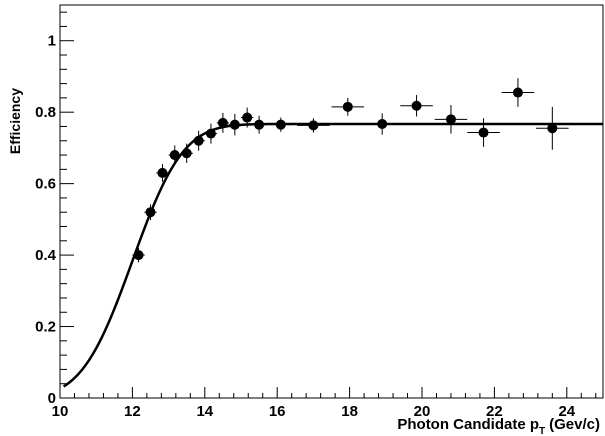 This screenshot has height=436, width=605. Describe the element at coordinates (277, 411) in the screenshot. I see `x-tick-label: 16` at that location.